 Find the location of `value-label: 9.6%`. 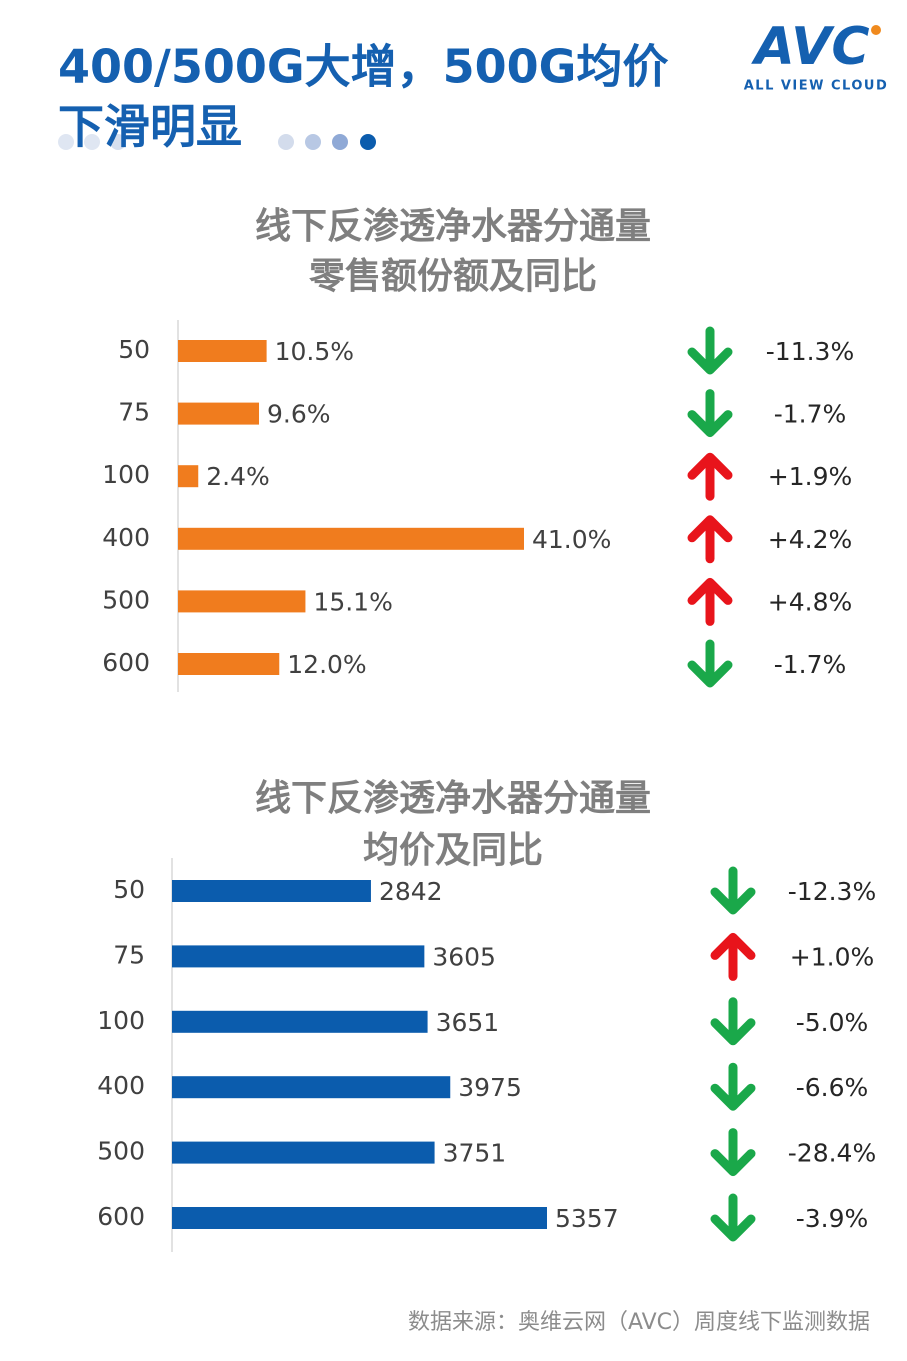

value-label: 9.6% is located at coordinates (299, 414).